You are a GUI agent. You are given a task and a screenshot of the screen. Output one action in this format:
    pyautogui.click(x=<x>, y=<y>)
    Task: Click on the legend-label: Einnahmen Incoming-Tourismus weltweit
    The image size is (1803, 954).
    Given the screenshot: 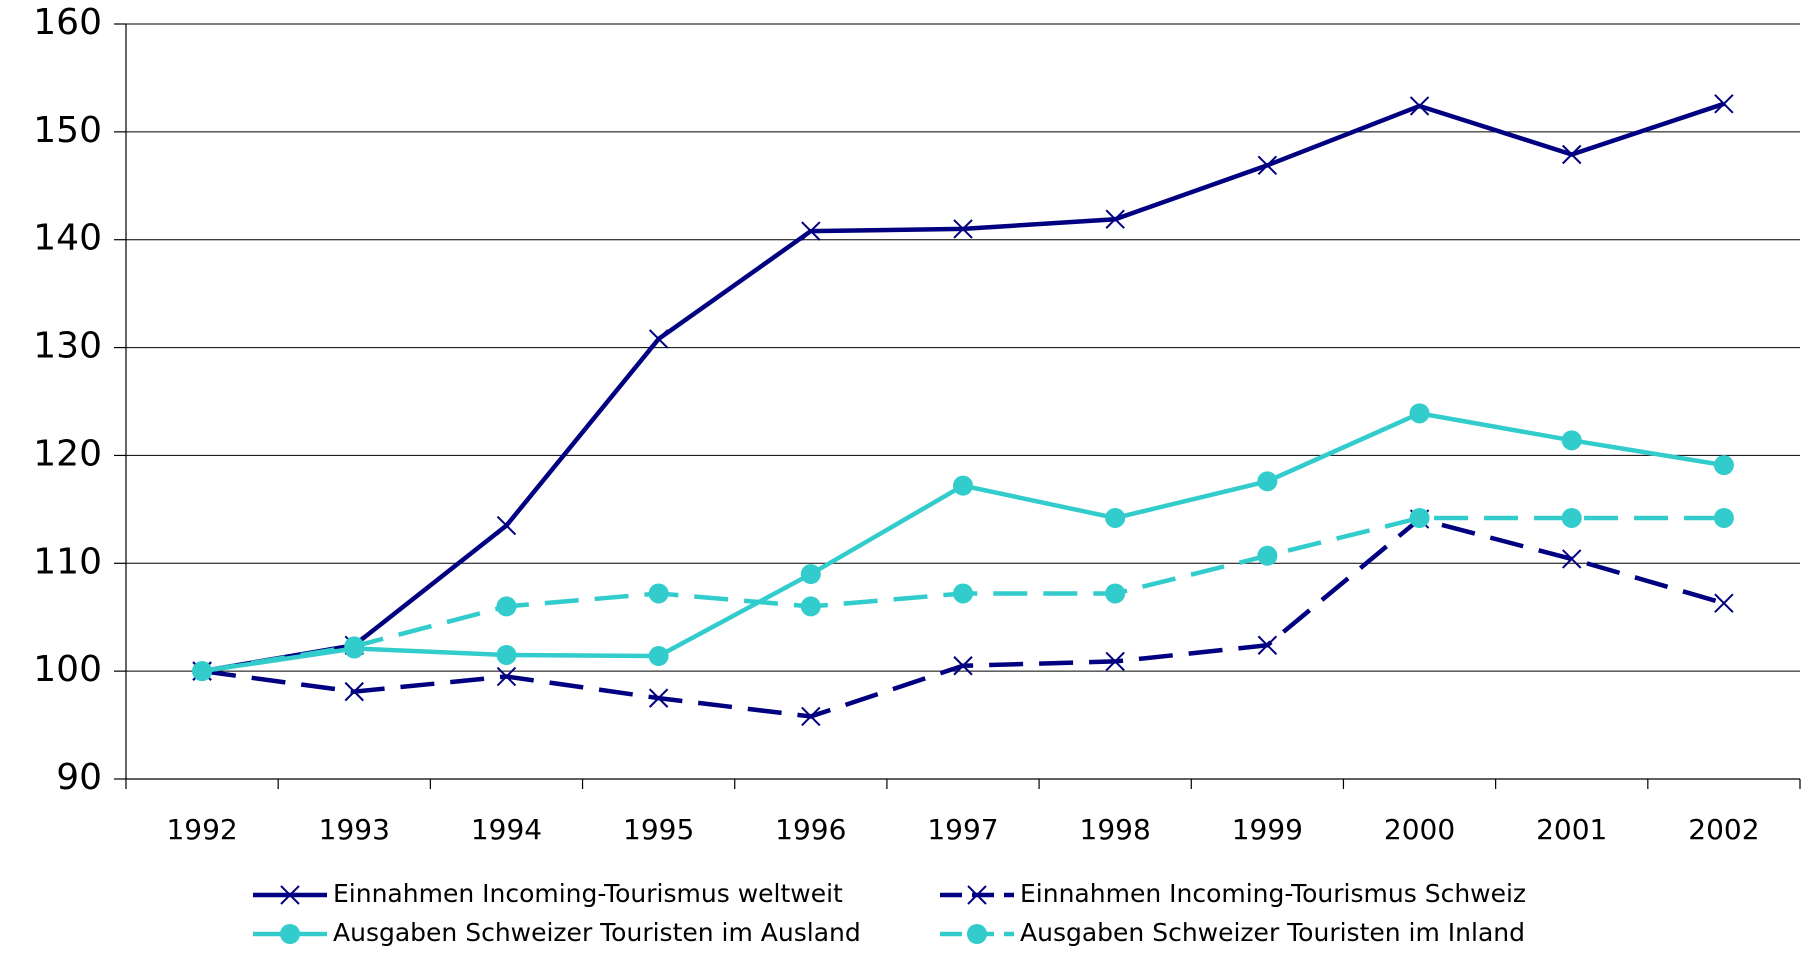 What is the action you would take?
    pyautogui.click(x=588, y=893)
    